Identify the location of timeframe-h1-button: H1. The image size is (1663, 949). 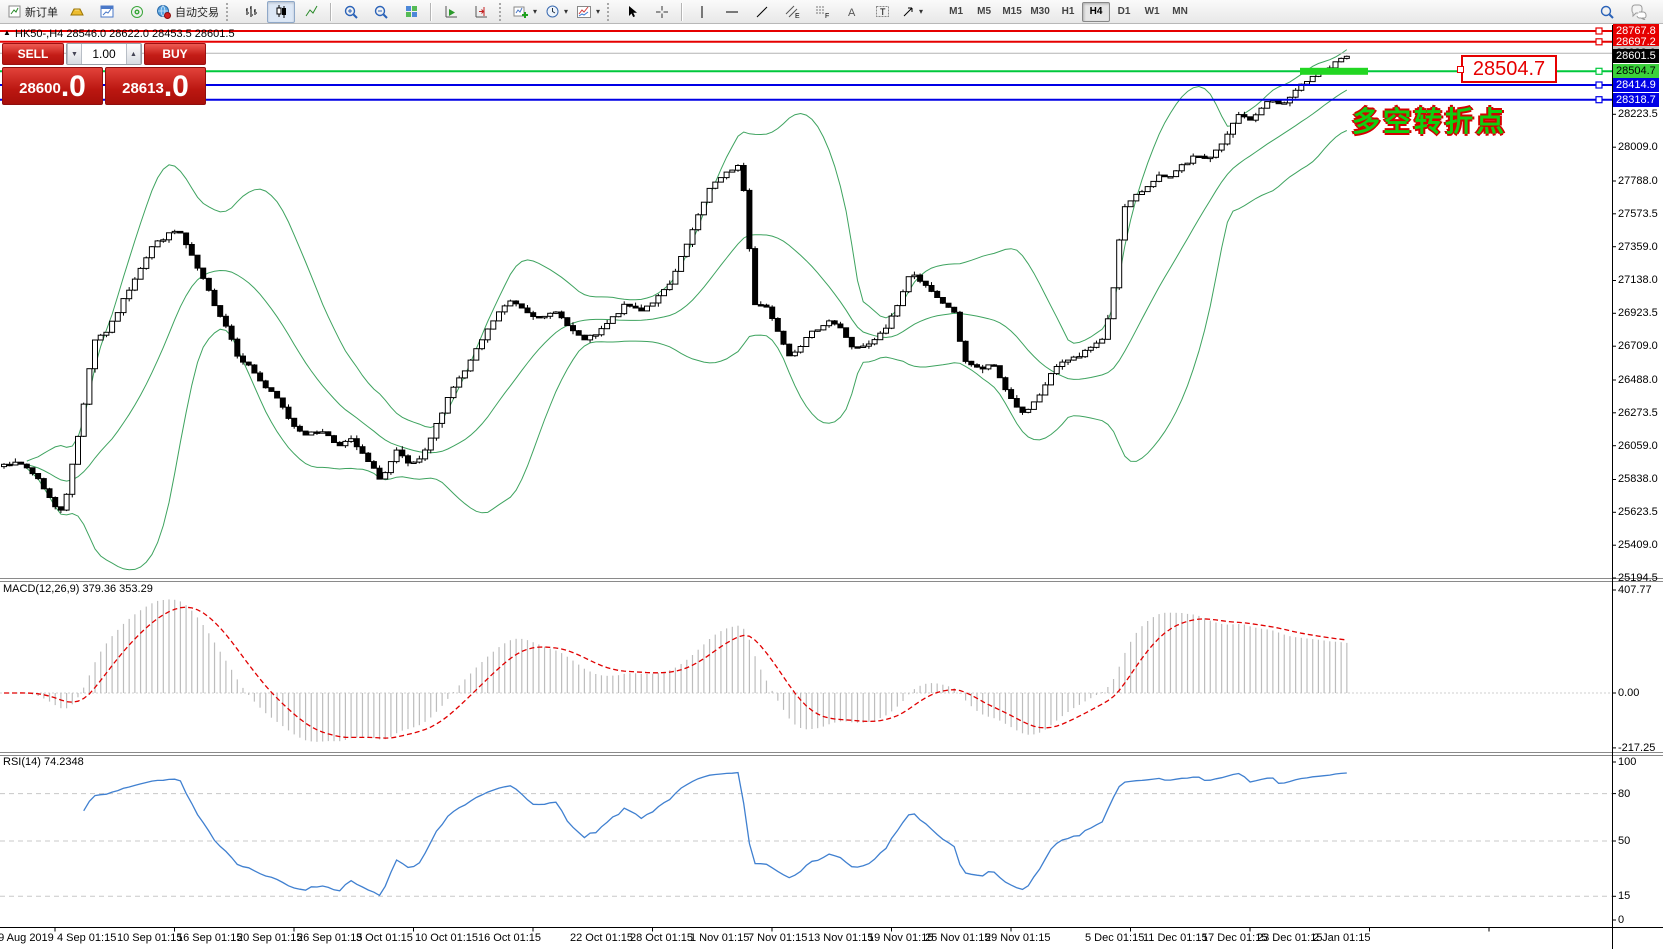
(1068, 11).